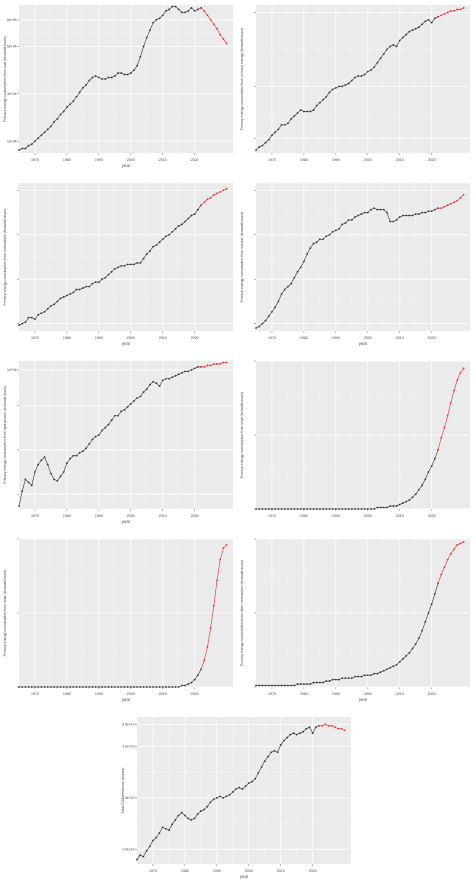 This screenshot has width=474, height=891. I want to click on chart-6-x-tick-label: 1970, so click(35, 694).